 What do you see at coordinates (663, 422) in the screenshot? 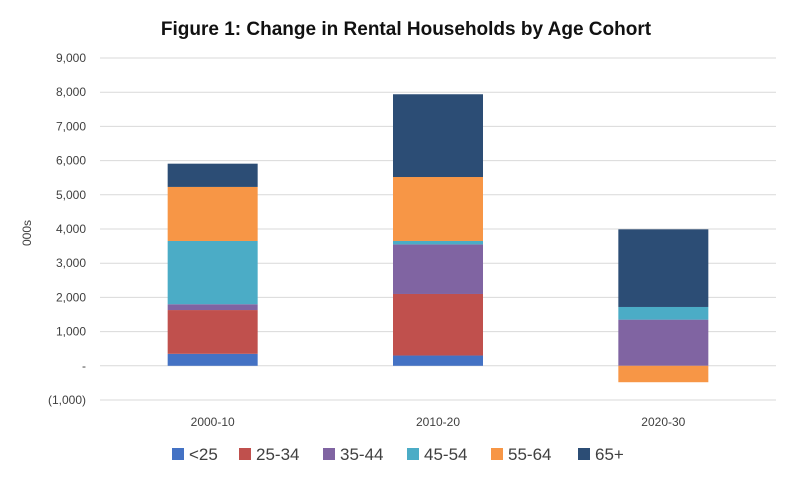
I see `x-tick-label: 2020-30` at bounding box center [663, 422].